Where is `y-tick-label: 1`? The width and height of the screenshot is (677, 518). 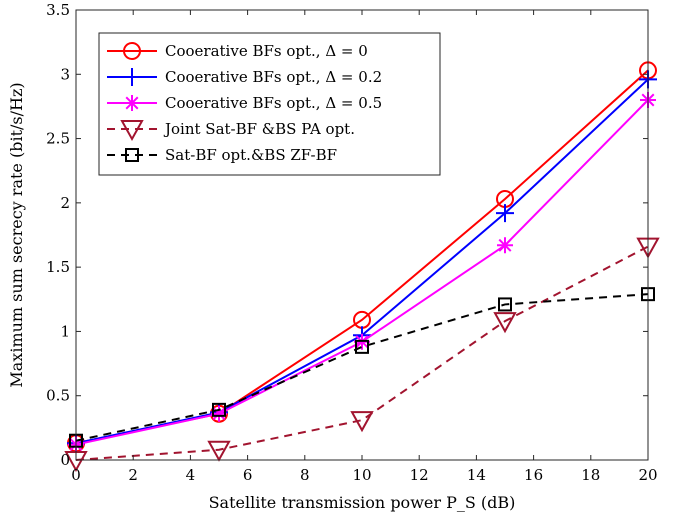
y-tick-label: 1 is located at coordinates (65, 331).